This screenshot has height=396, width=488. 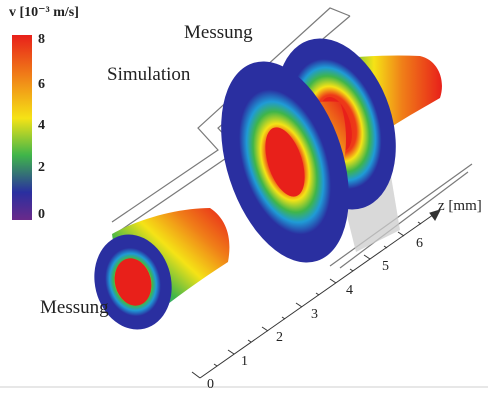 What do you see at coordinates (385, 266) in the screenshot?
I see `z-tick-label: 5` at bounding box center [385, 266].